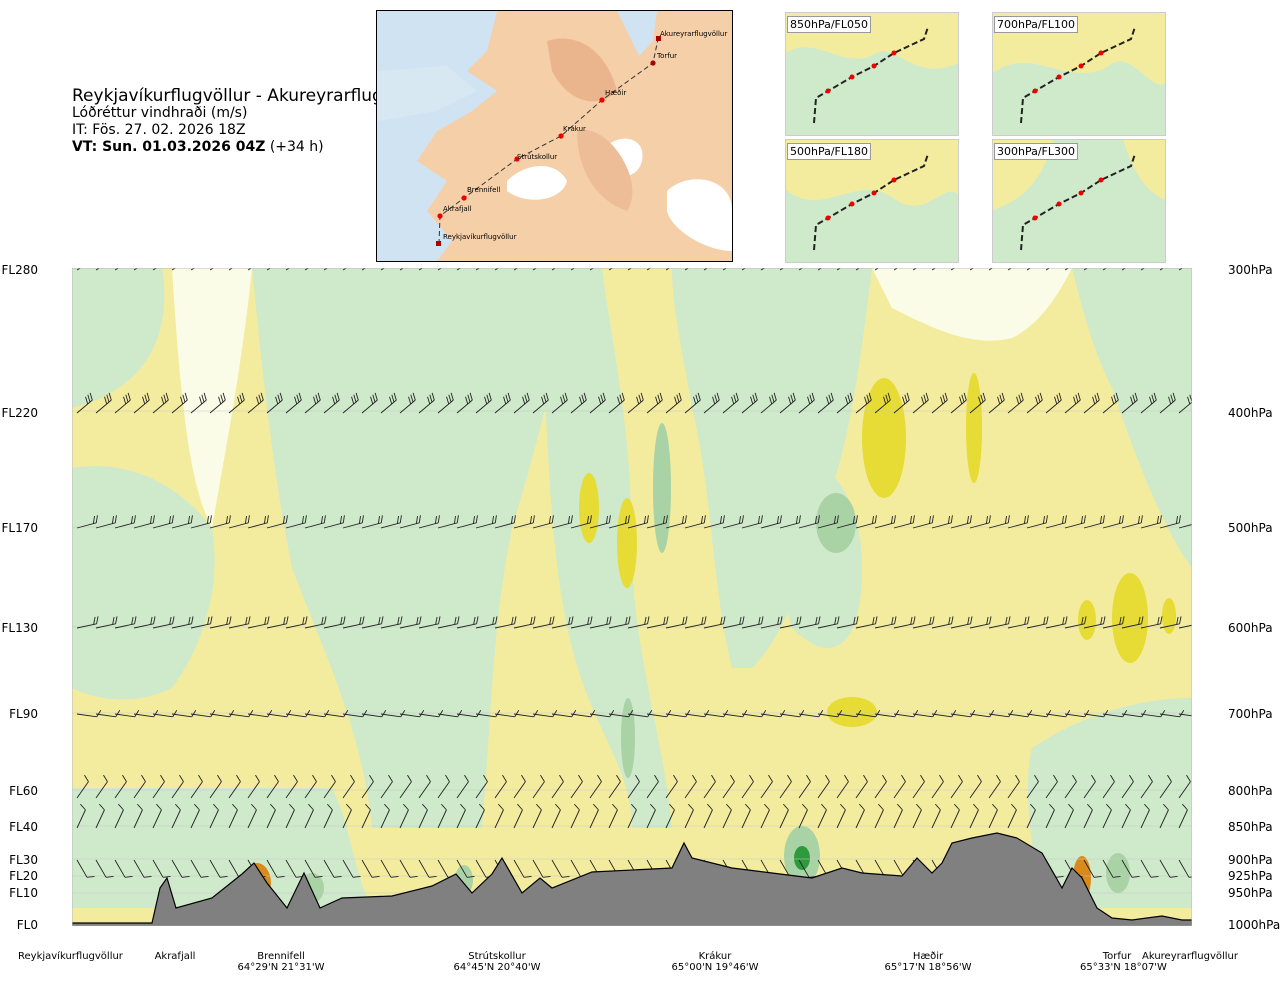  I want to click on waypoint-coord: 64°45'N 20°40'W, so click(497, 967).